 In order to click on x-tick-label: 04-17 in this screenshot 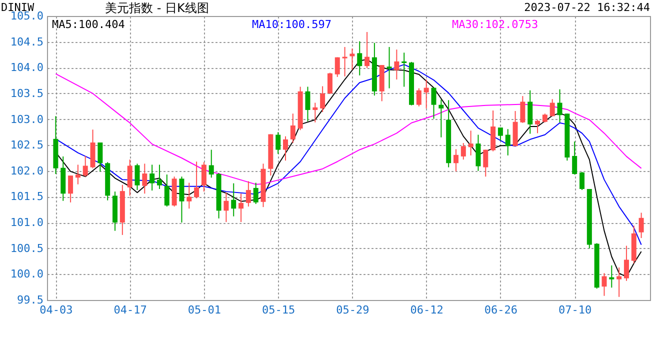, I will do `click(130, 310)`.